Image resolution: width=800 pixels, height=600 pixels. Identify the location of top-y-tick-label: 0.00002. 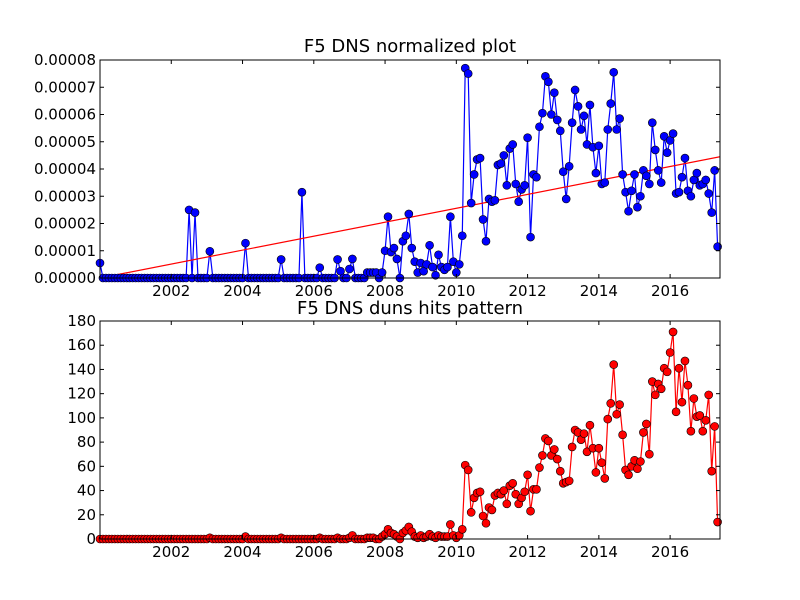
(65, 224).